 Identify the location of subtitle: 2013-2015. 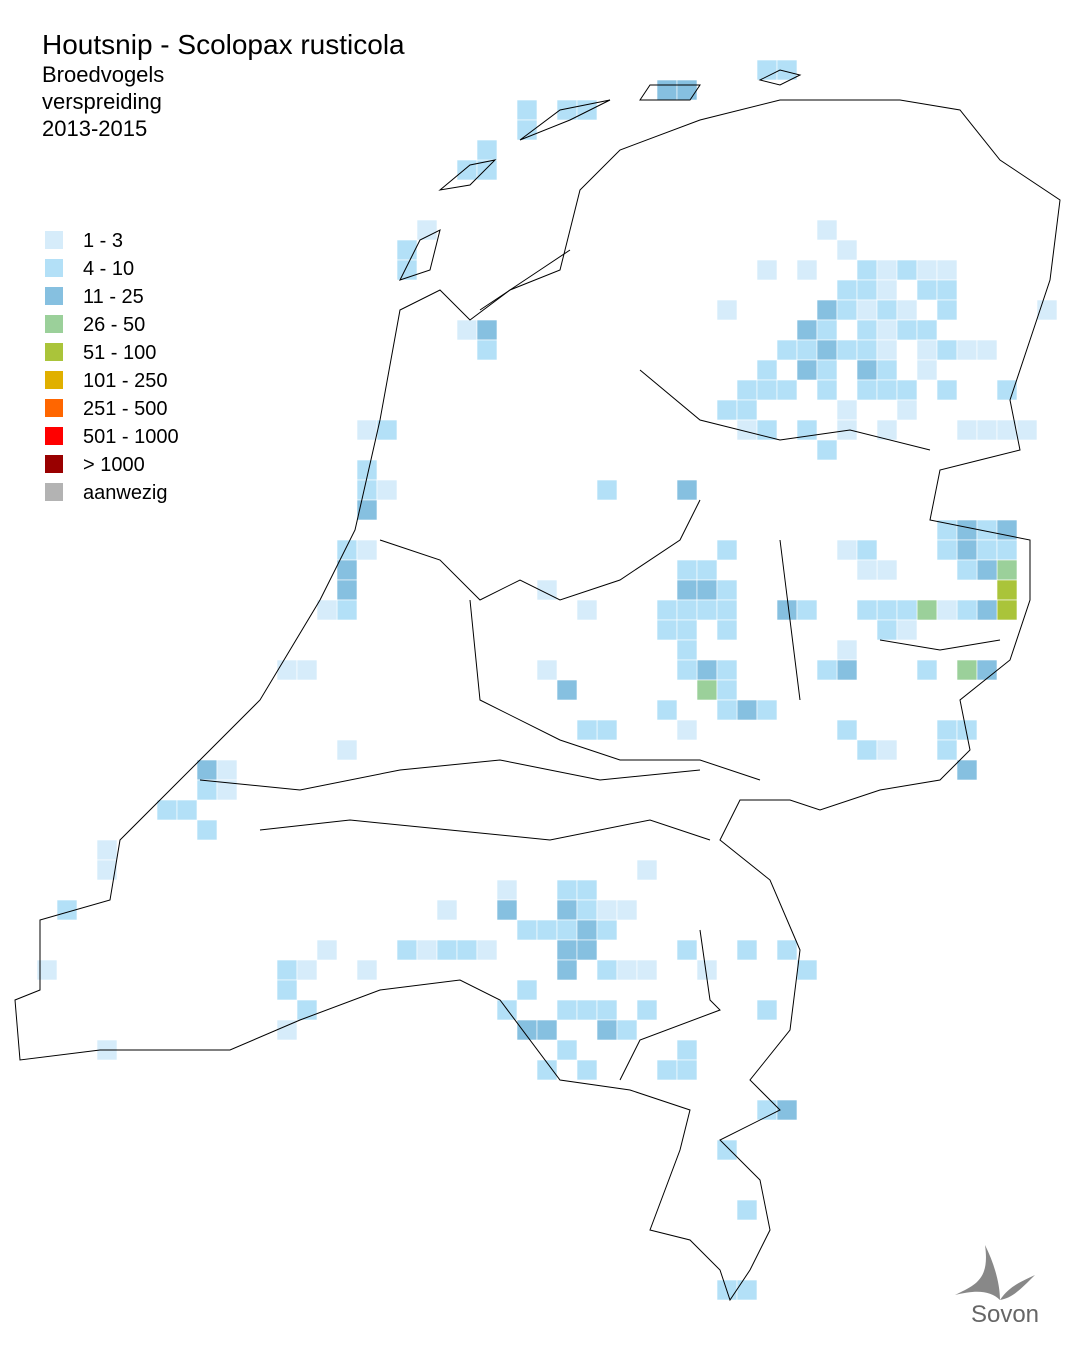
(94, 128).